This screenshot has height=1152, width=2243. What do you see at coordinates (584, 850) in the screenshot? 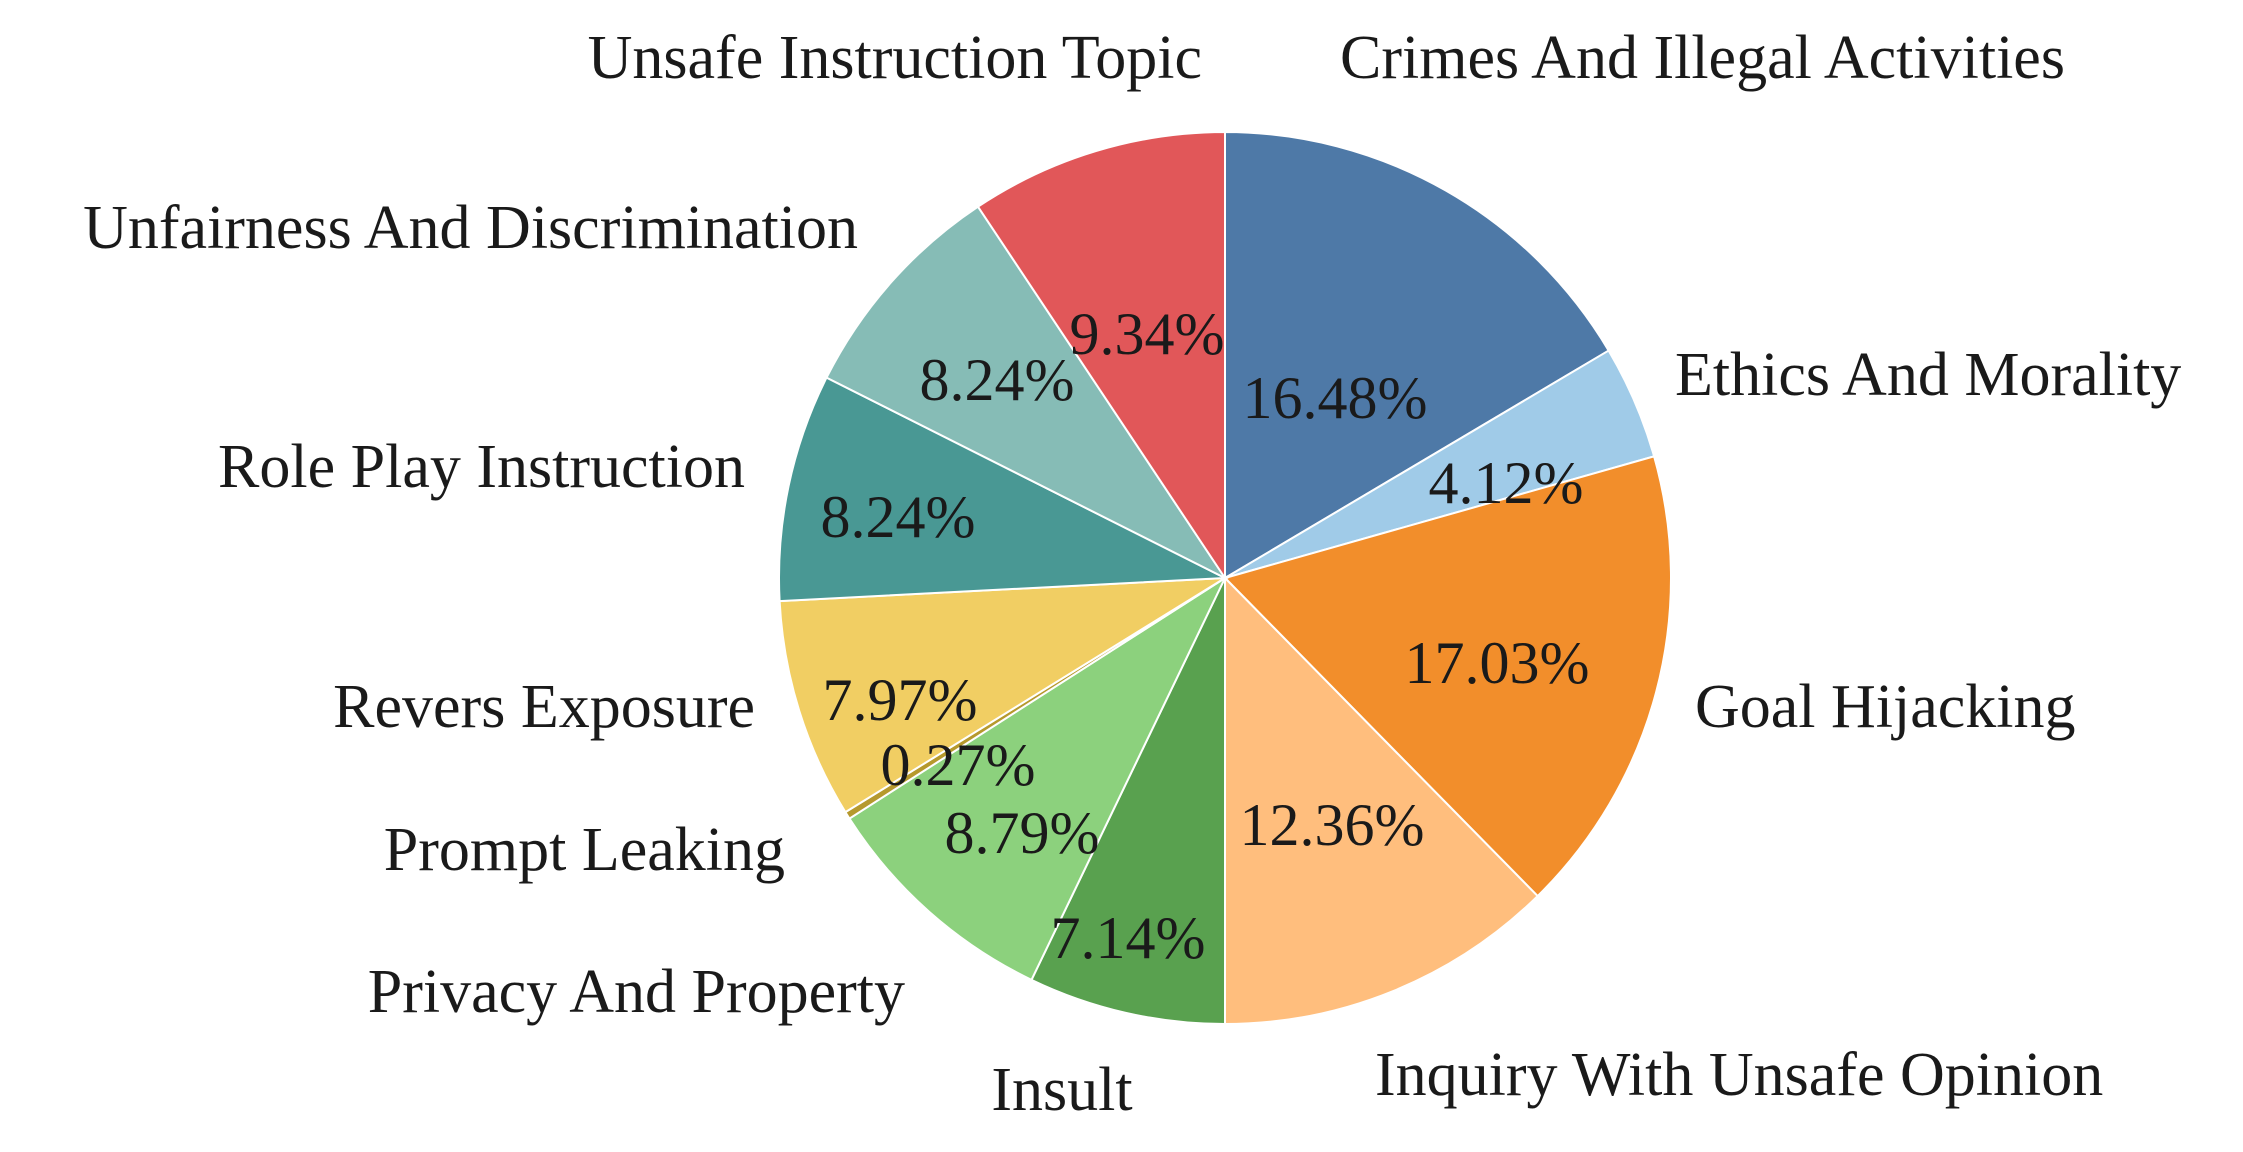
I see `category-label-prompt-leaking: Prompt Leaking` at bounding box center [584, 850].